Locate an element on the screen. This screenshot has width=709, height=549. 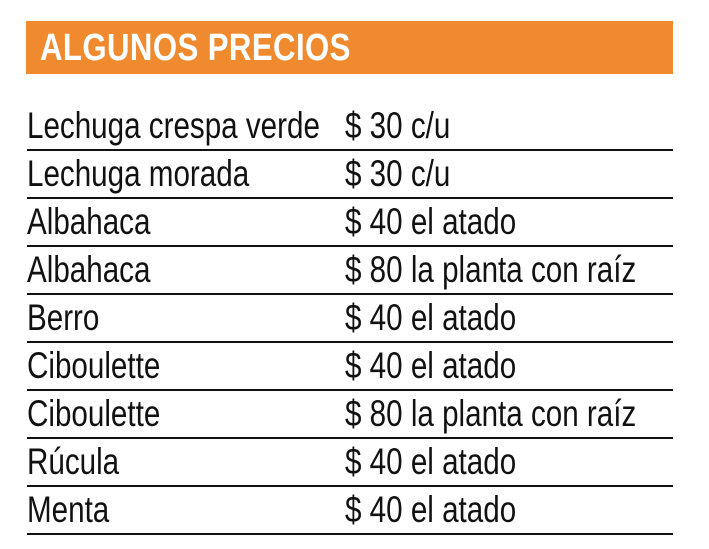
table-row: Albahaca $ 40 el atado is located at coordinates (350, 223).